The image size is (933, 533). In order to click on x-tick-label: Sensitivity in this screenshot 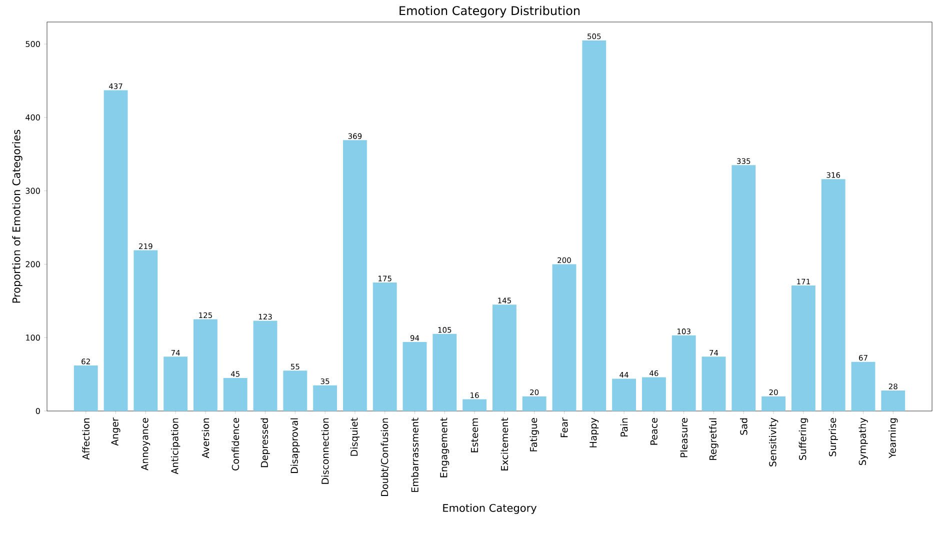, I will do `click(773, 442)`.